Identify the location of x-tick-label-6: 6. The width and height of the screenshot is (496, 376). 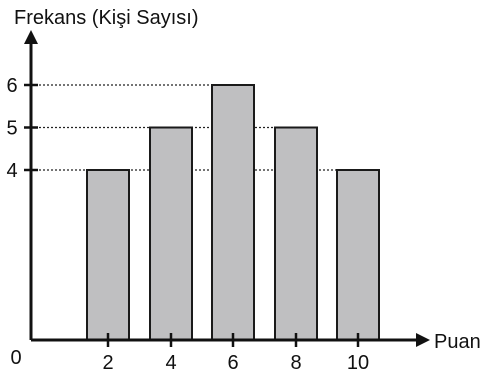
(232, 363).